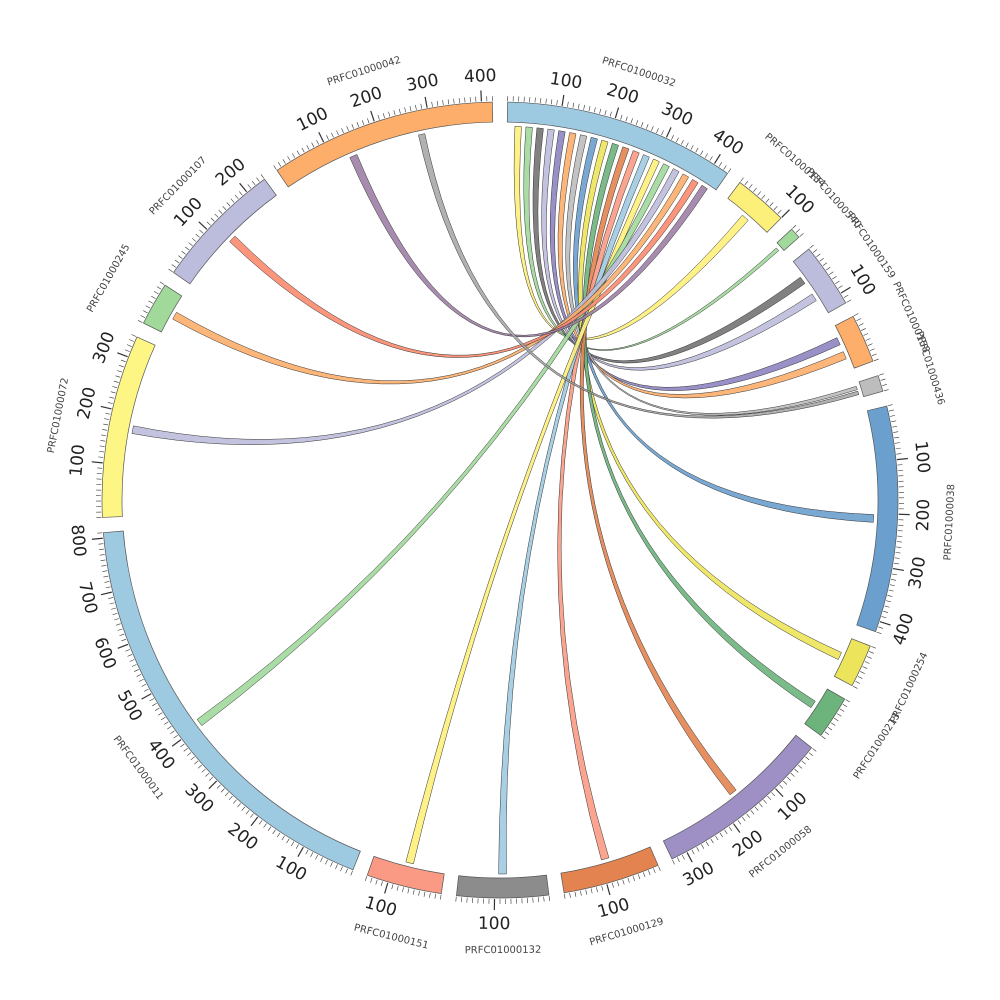  I want to click on segment-prfc01000107, so click(224, 231).